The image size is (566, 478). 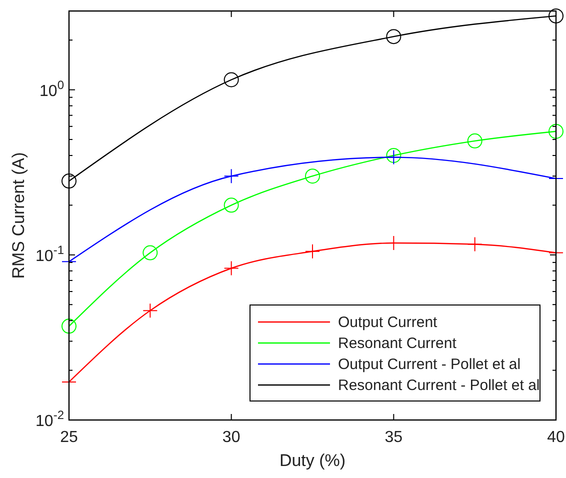 I want to click on y-tick-label: 10$^{-1}$, so click(x=50, y=253).